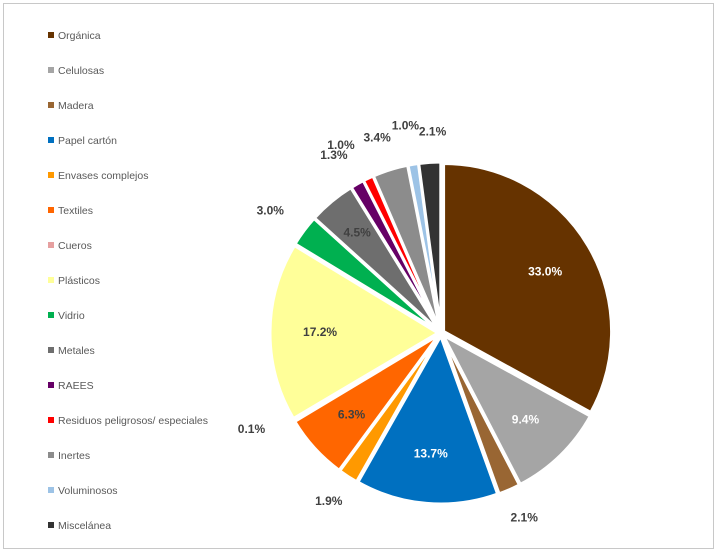 The height and width of the screenshot is (555, 720). I want to click on data-label: 1.3%, so click(334, 155).